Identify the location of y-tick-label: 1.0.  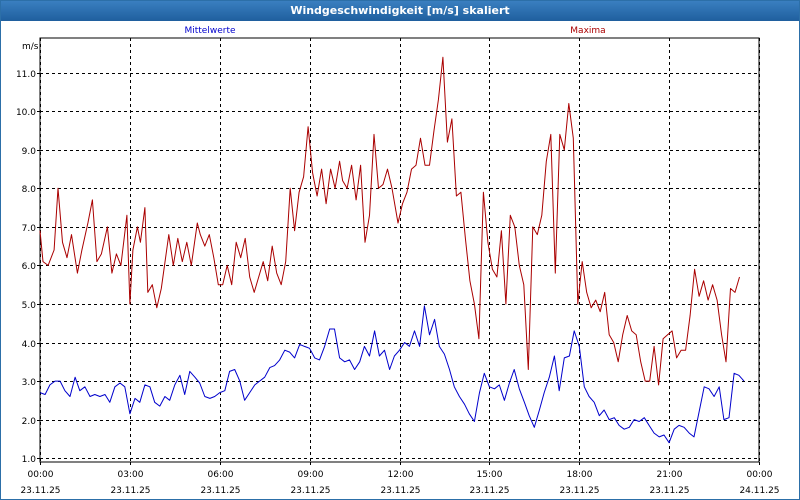
(29, 460).